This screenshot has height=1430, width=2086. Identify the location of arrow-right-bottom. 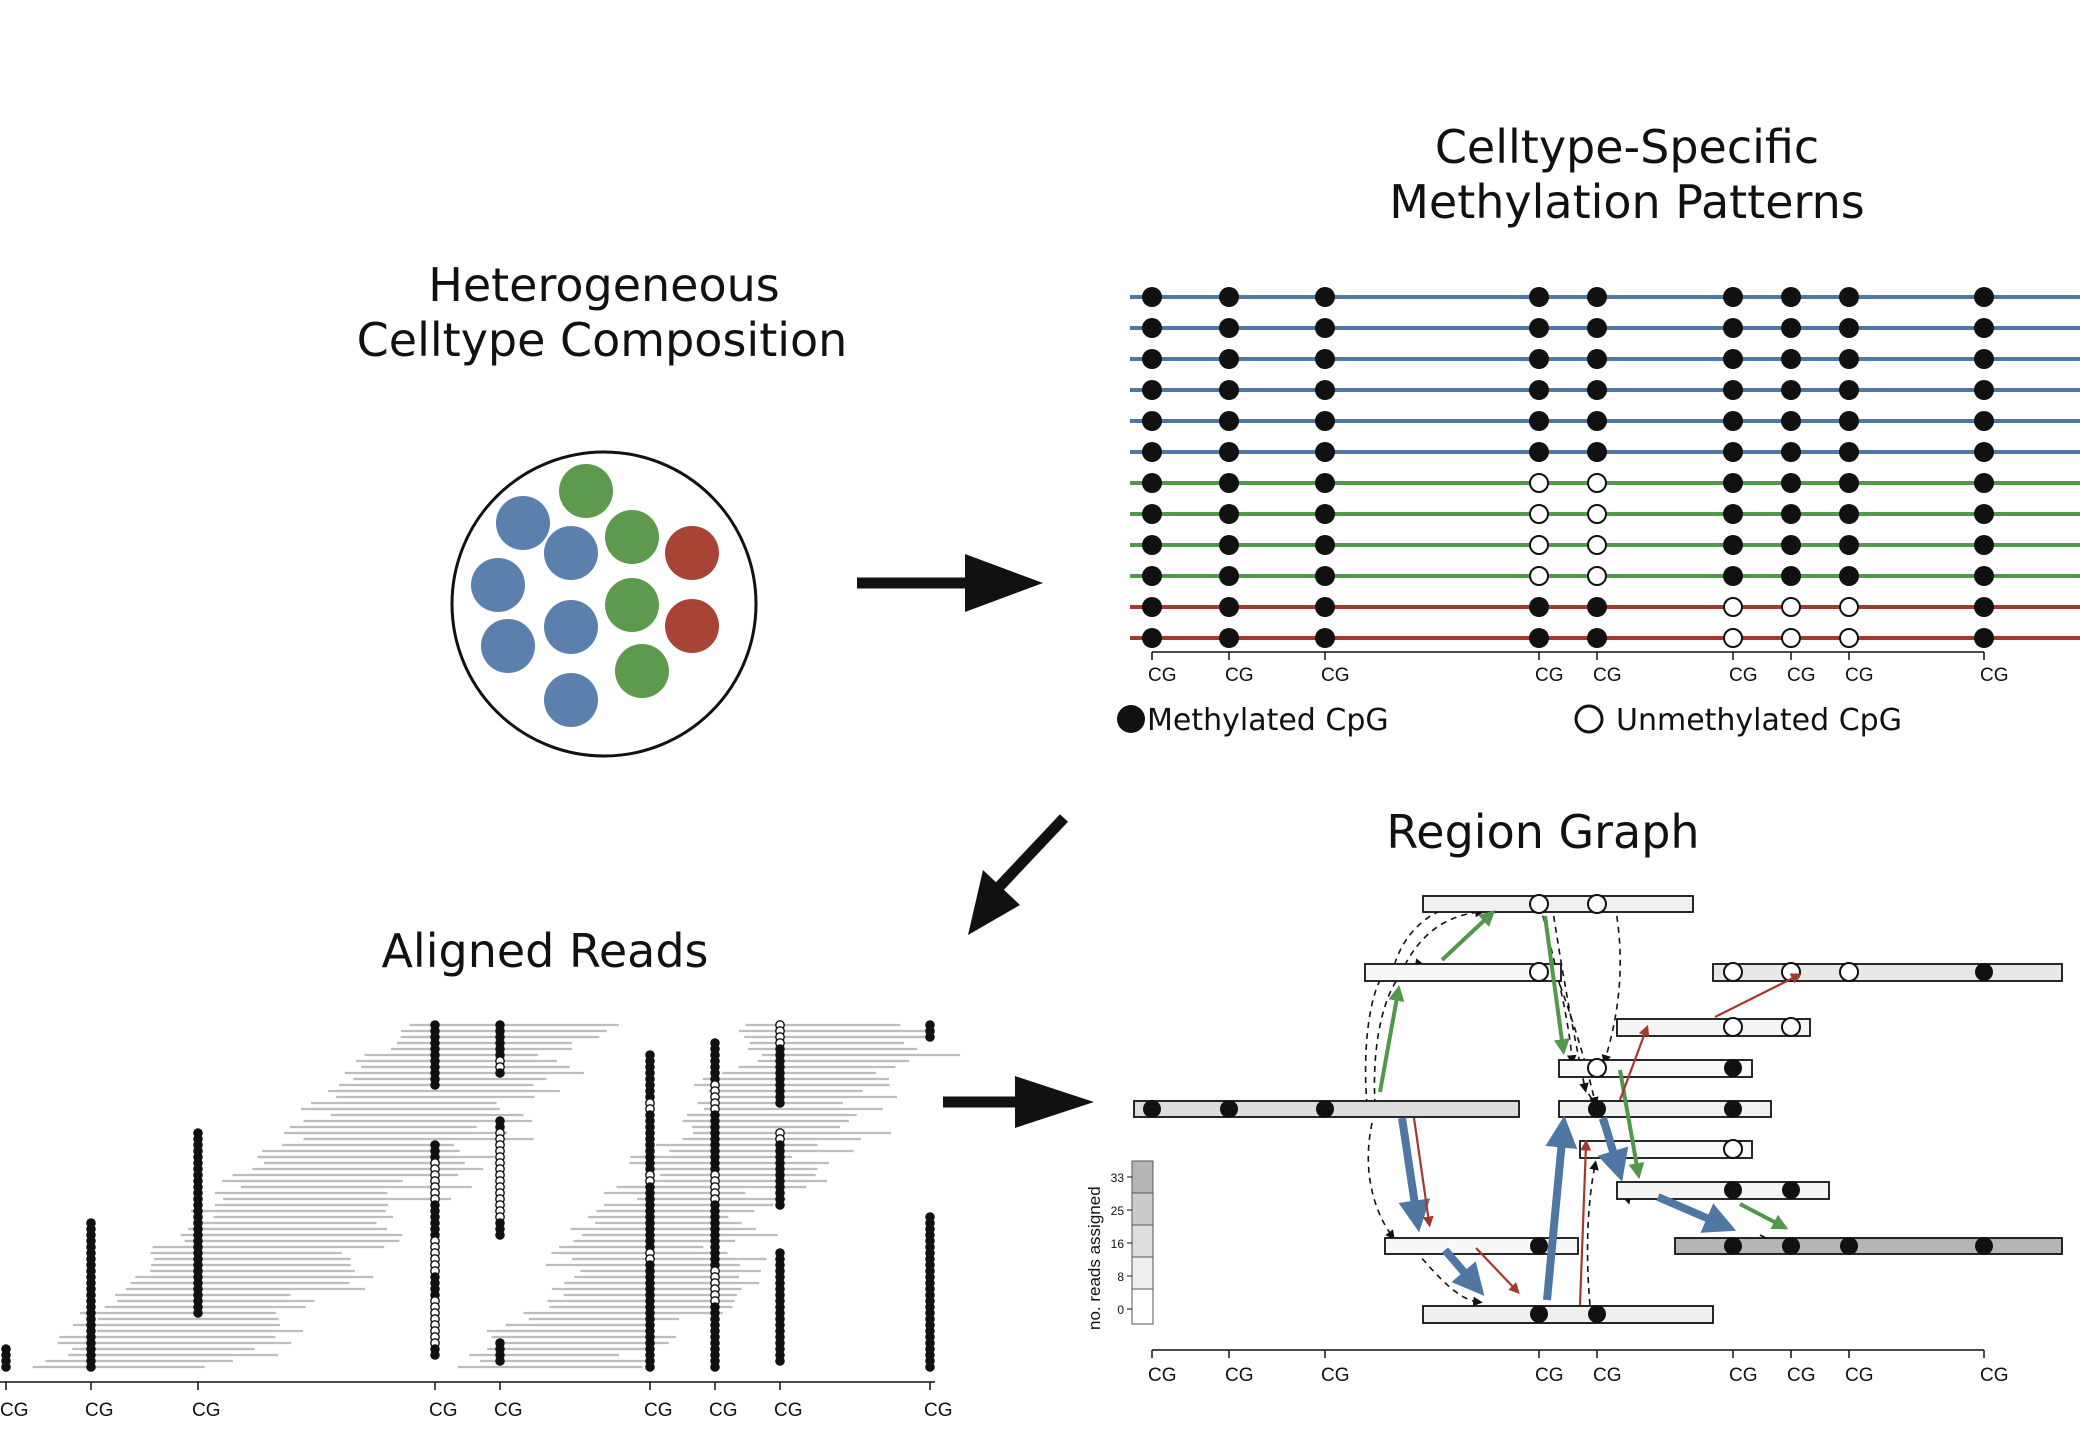
(1018, 1102).